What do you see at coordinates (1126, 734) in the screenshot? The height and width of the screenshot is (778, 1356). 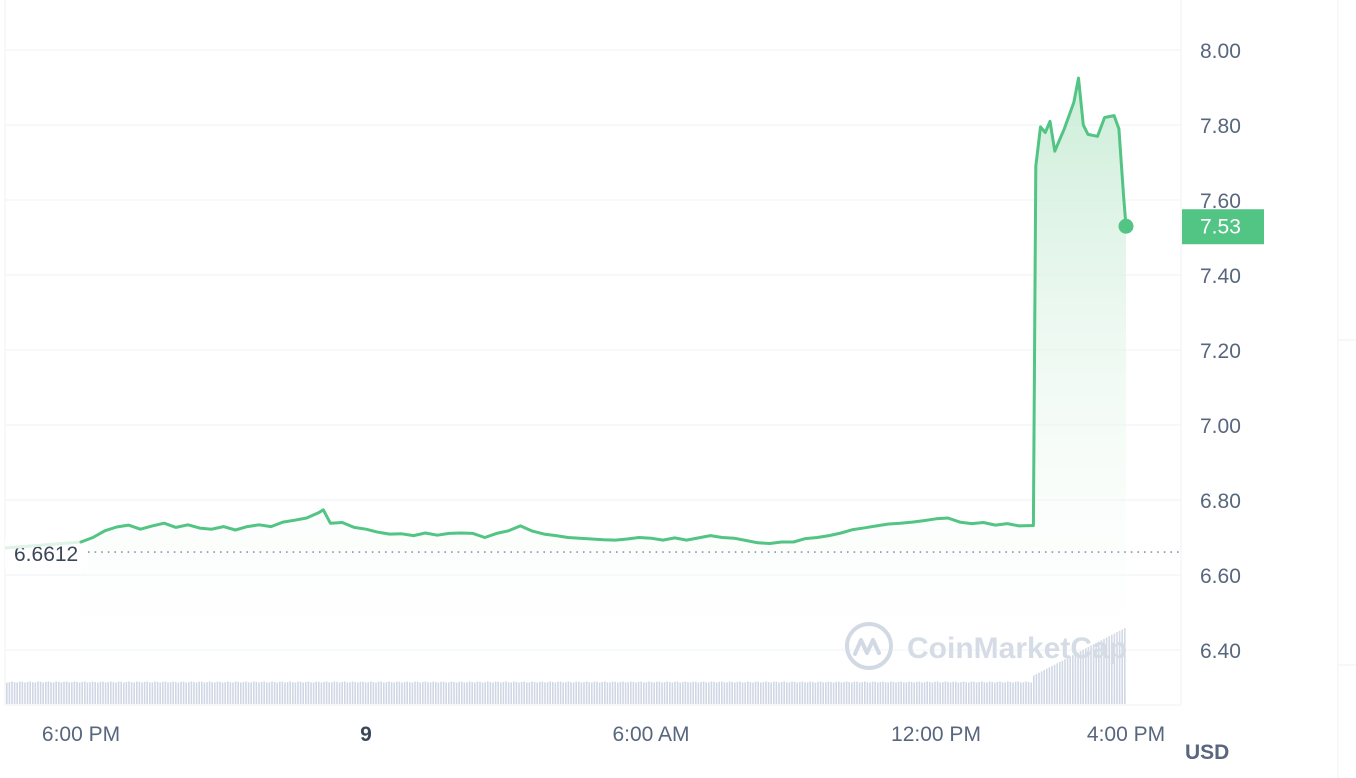 I see `x-tick-label: 4:00 PM` at bounding box center [1126, 734].